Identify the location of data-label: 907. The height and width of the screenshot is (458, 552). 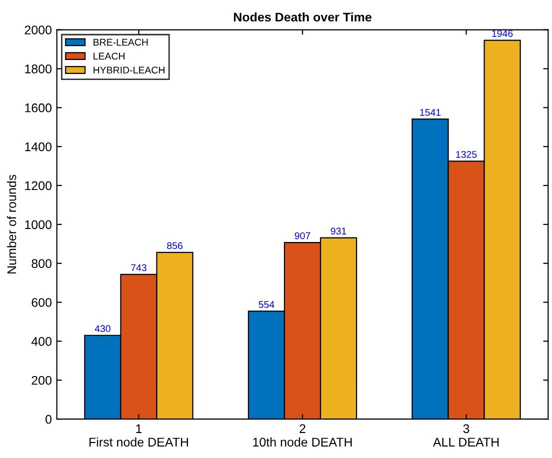
(302, 236).